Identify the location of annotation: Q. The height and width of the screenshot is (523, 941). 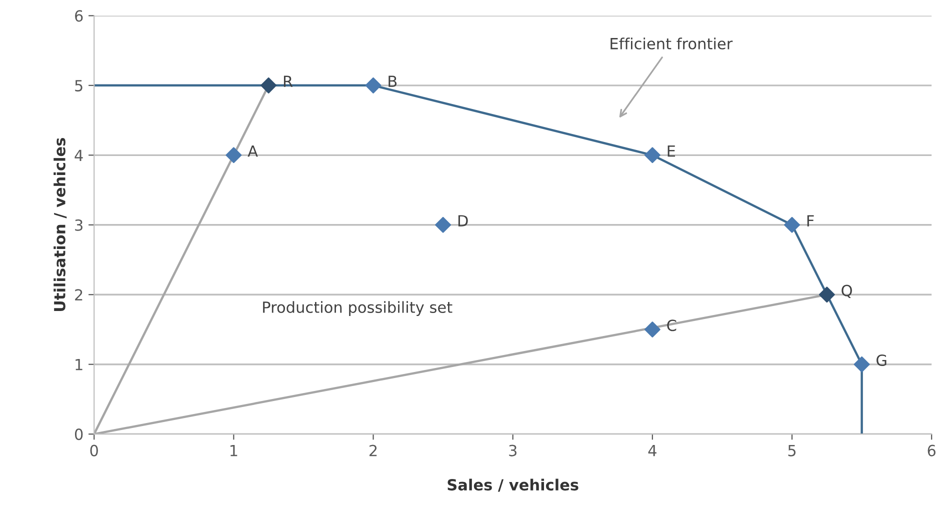
(847, 291).